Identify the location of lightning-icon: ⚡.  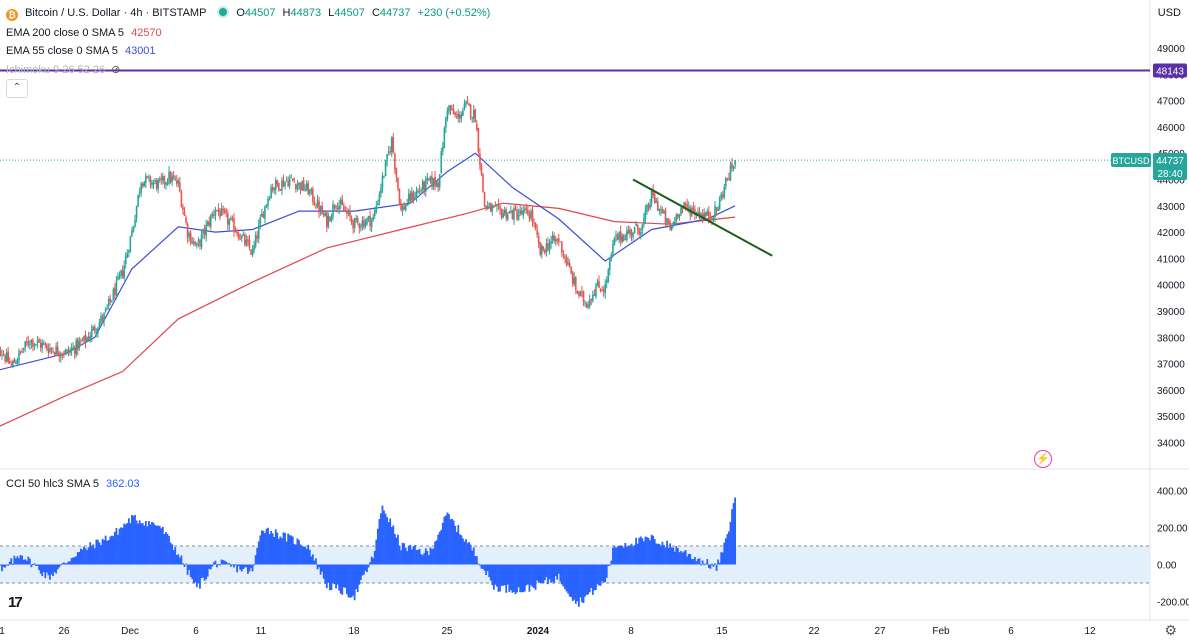
(1043, 459).